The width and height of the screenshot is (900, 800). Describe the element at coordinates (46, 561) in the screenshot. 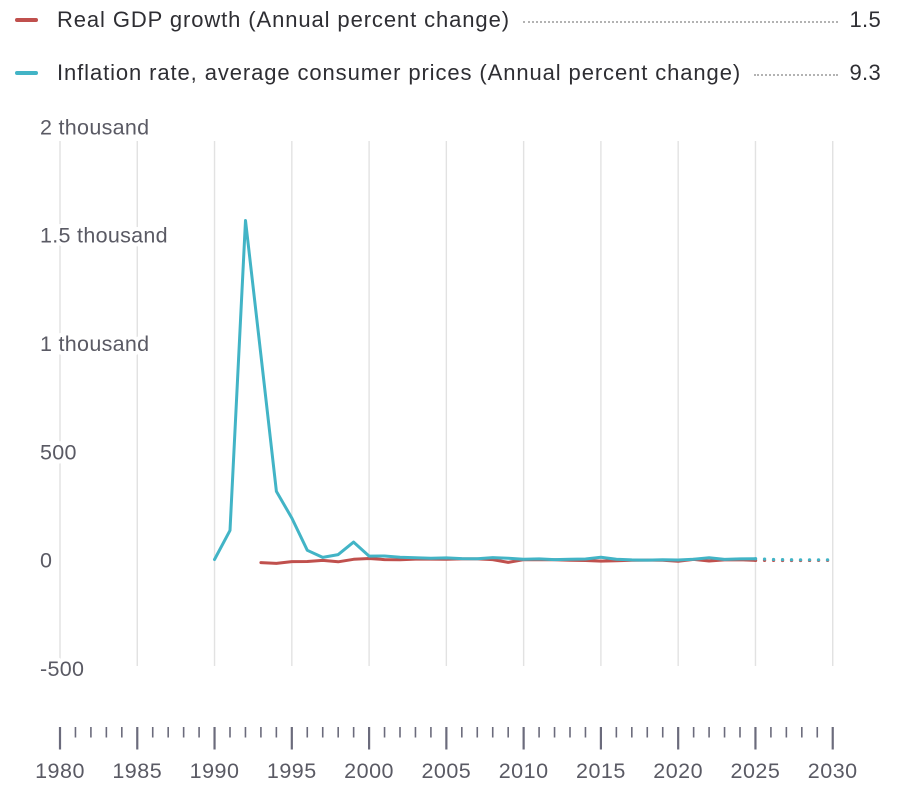

I see `y-axis-label: 0` at that location.